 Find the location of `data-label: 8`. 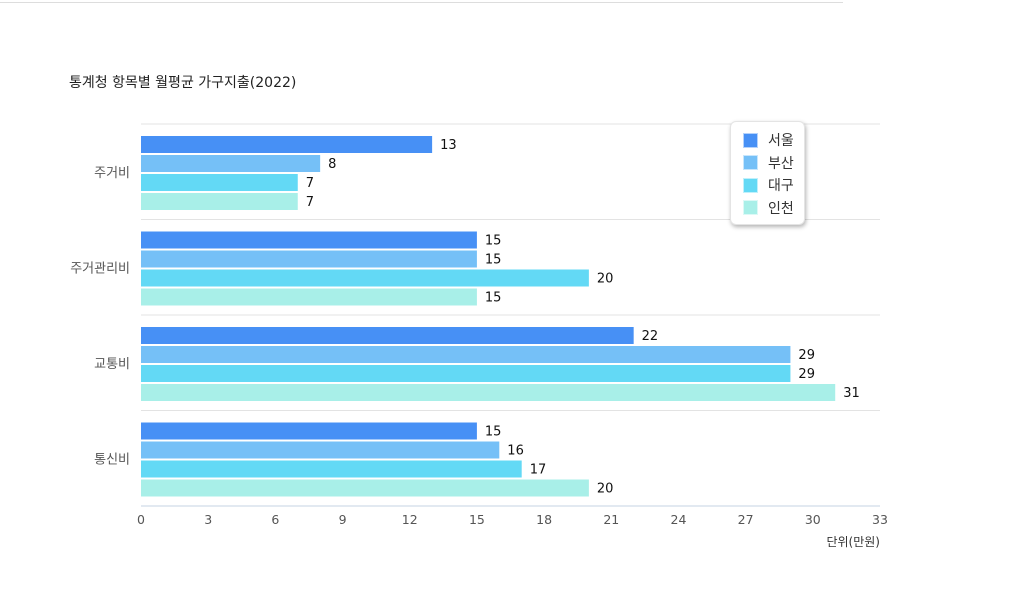

data-label: 8 is located at coordinates (332, 164).